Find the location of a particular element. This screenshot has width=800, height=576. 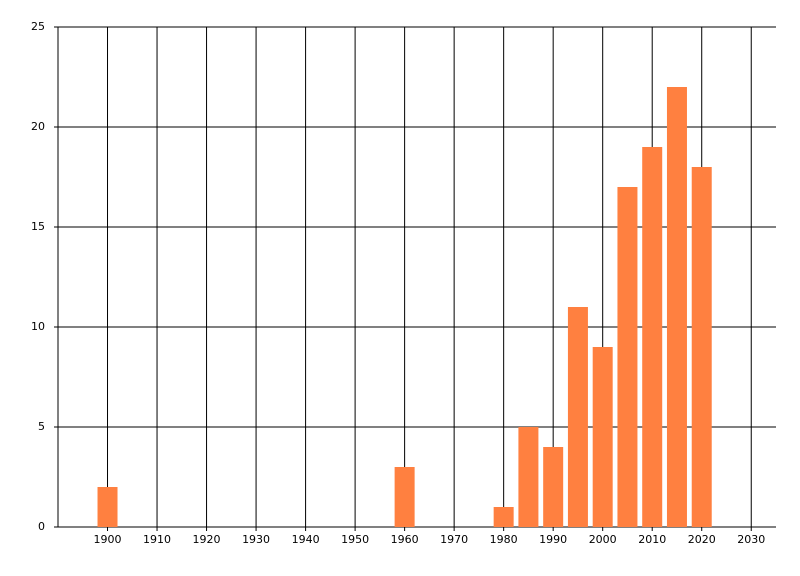

x-tick-label: 1990 is located at coordinates (553, 539).